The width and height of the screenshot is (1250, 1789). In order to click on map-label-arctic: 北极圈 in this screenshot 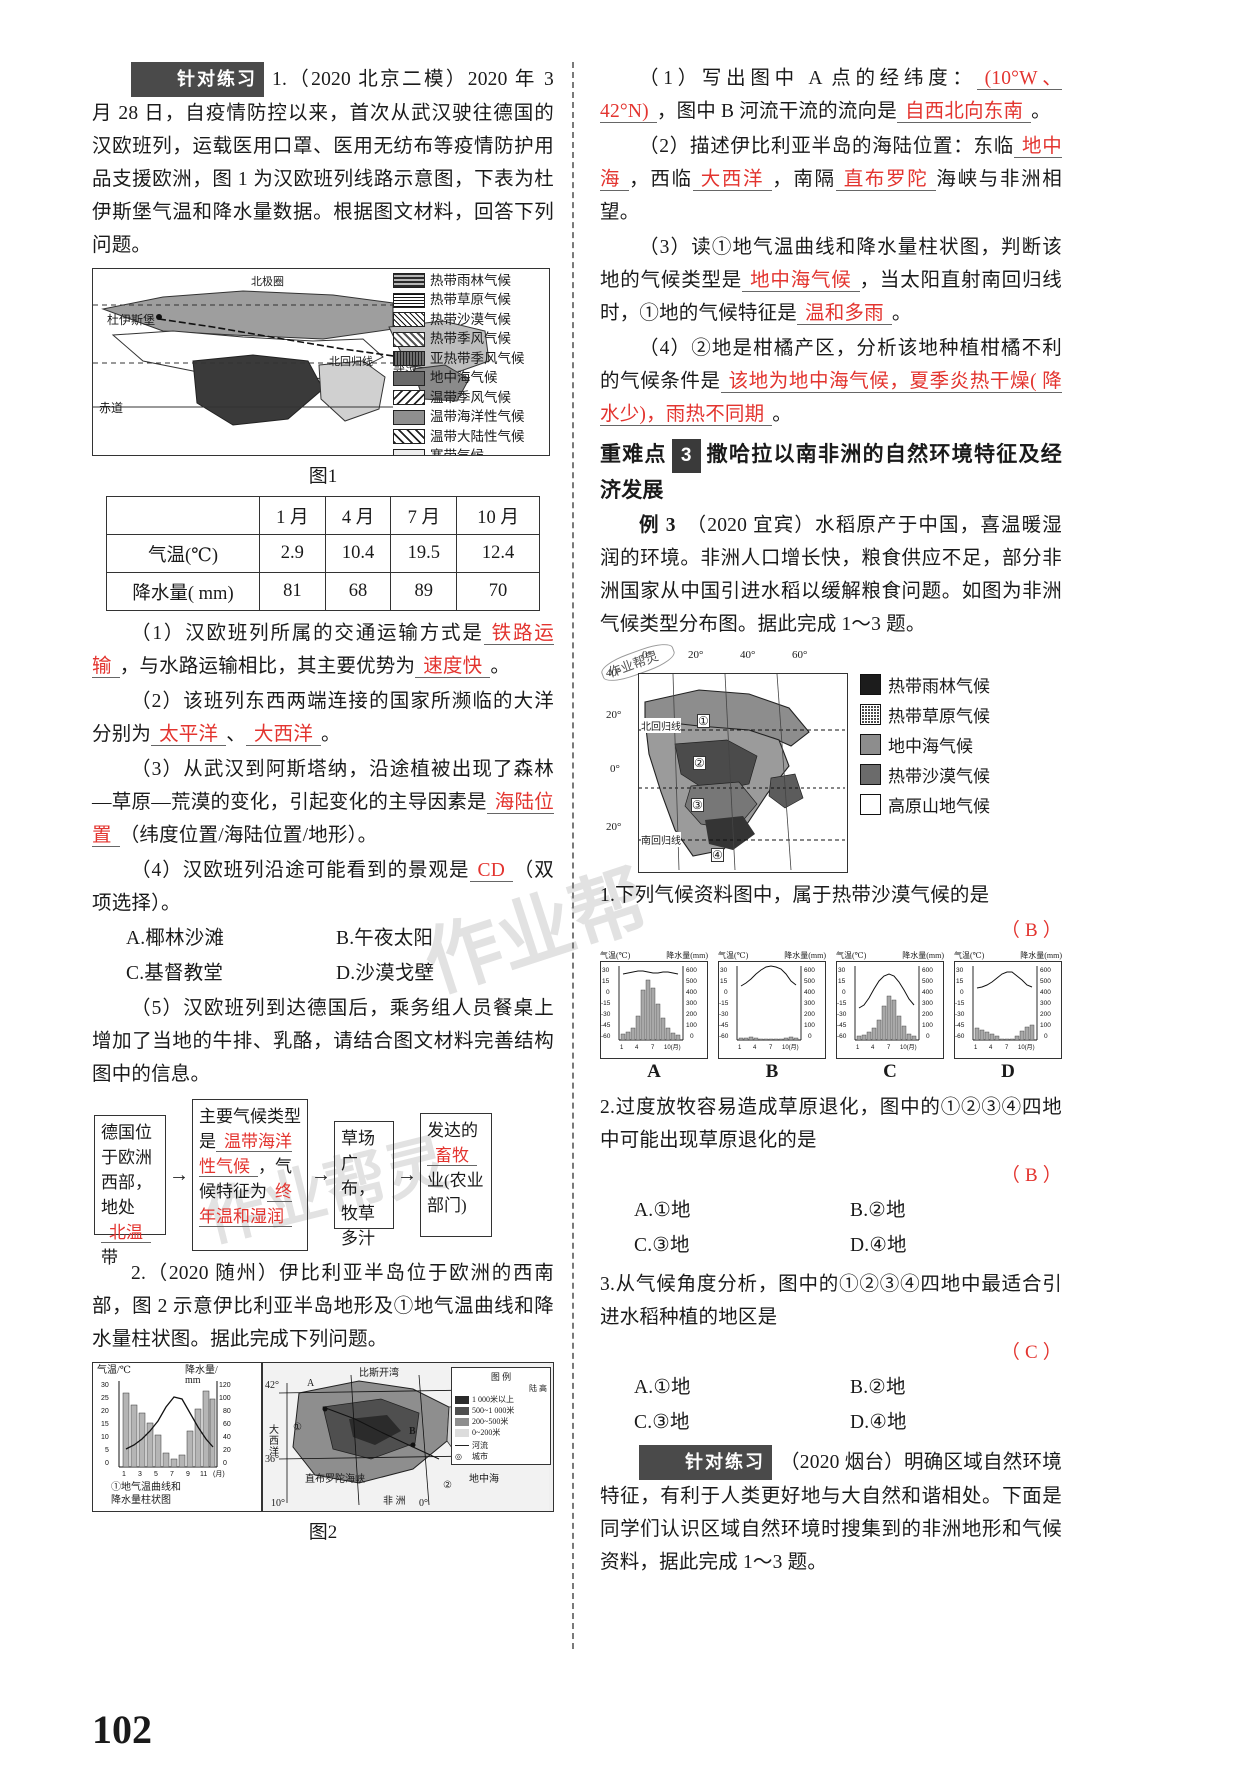, I will do `click(267, 282)`.